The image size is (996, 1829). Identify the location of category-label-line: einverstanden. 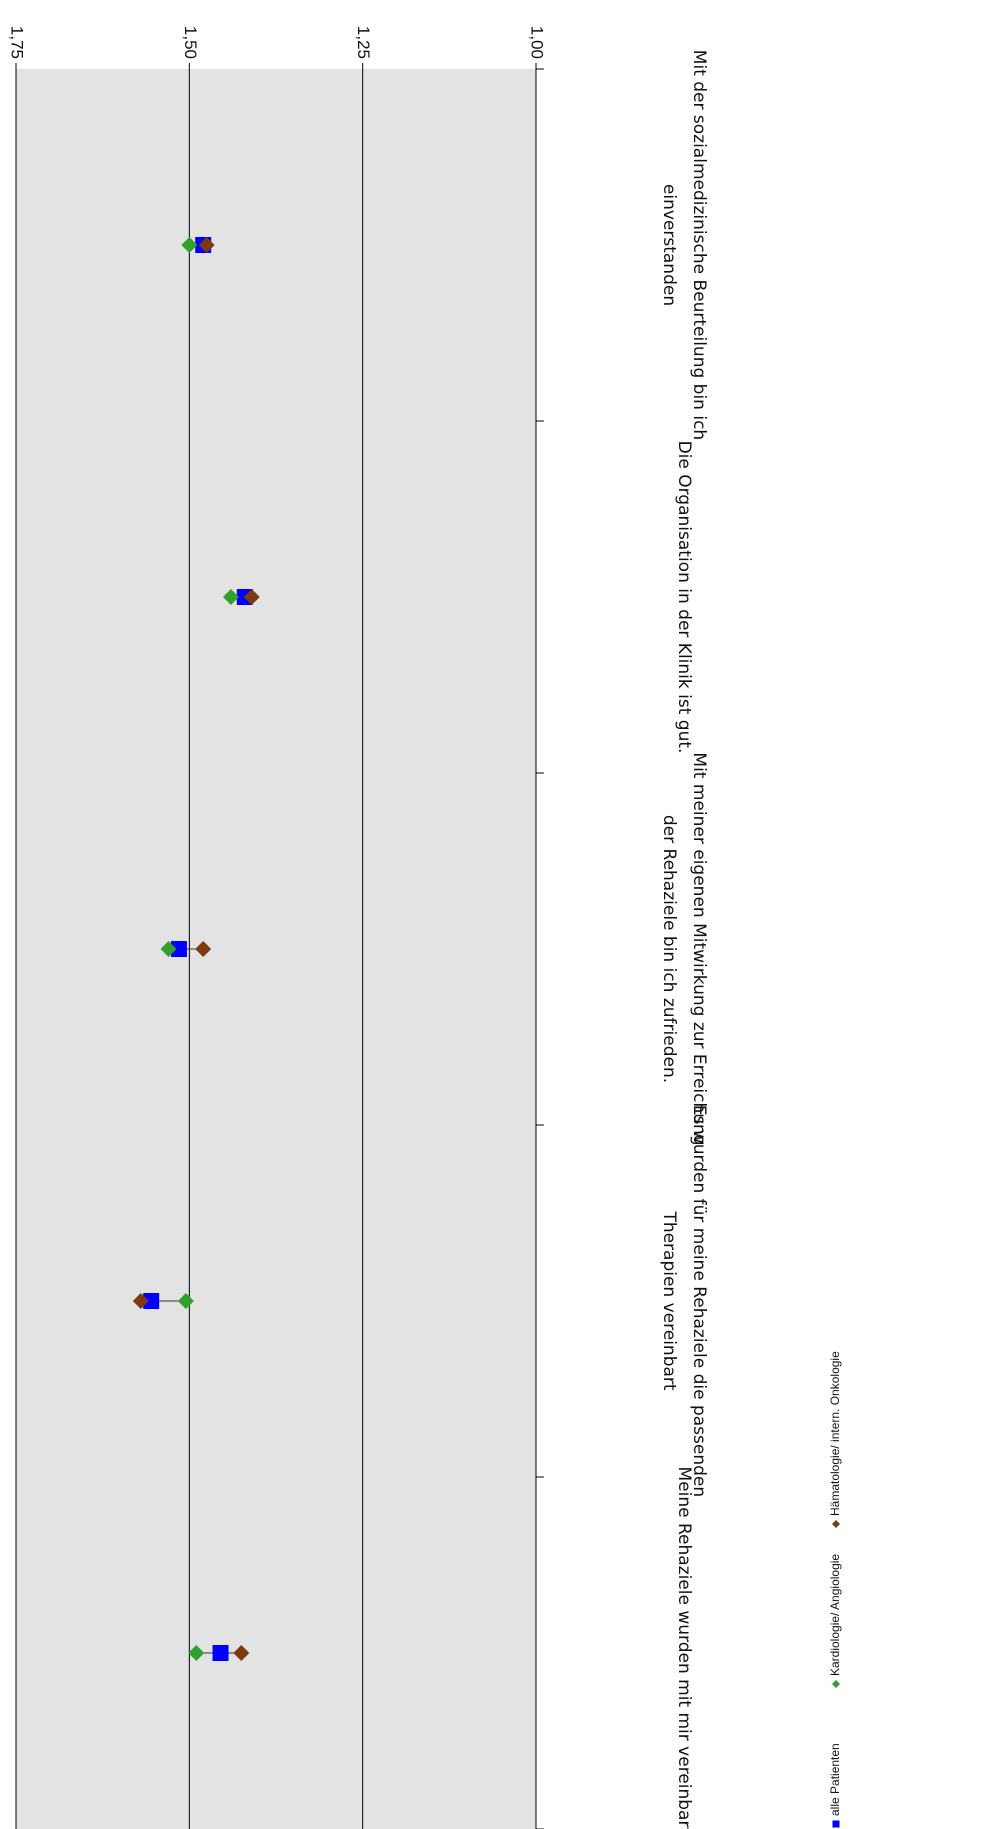
(669, 245).